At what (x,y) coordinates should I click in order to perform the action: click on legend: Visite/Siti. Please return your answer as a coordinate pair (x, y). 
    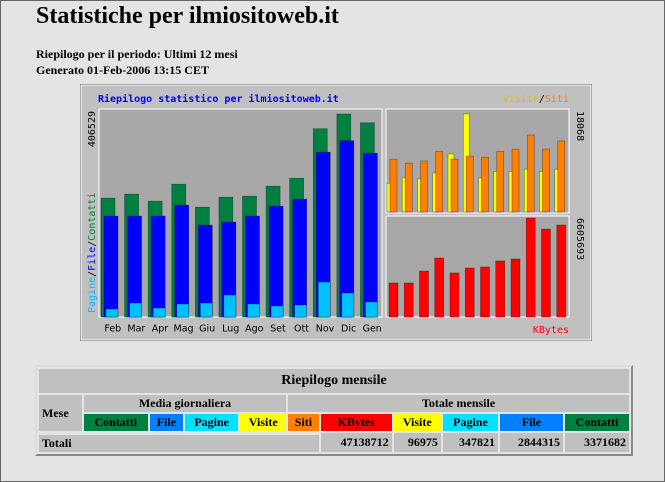
    Looking at the image, I should click on (536, 99).